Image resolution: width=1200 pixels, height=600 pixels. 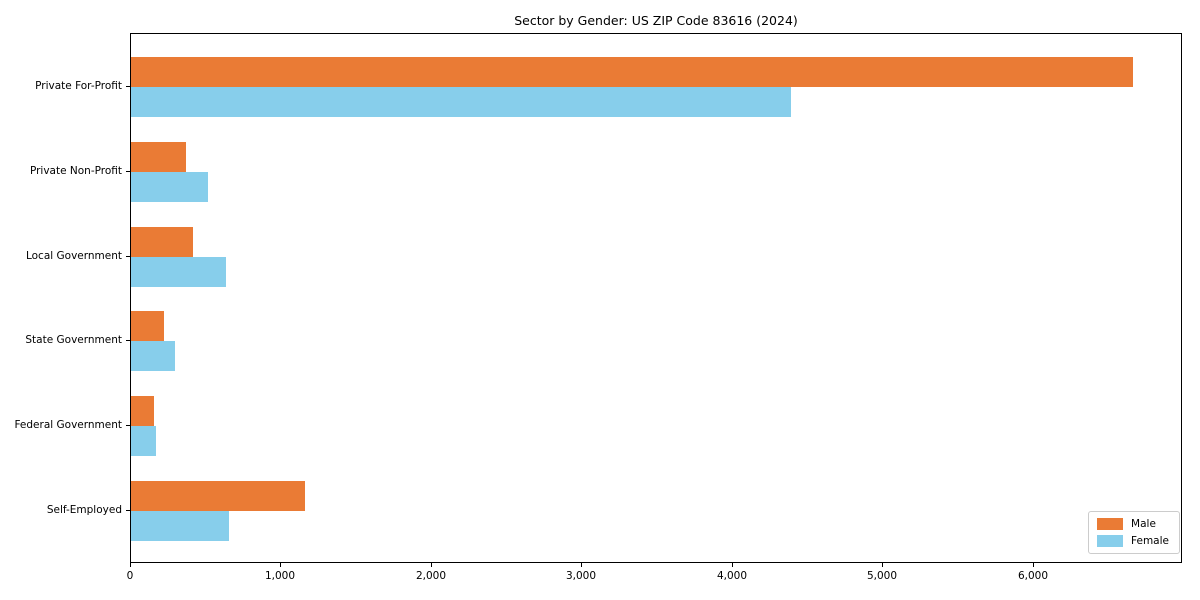 What do you see at coordinates (1150, 541) in the screenshot?
I see `legend-label: Female` at bounding box center [1150, 541].